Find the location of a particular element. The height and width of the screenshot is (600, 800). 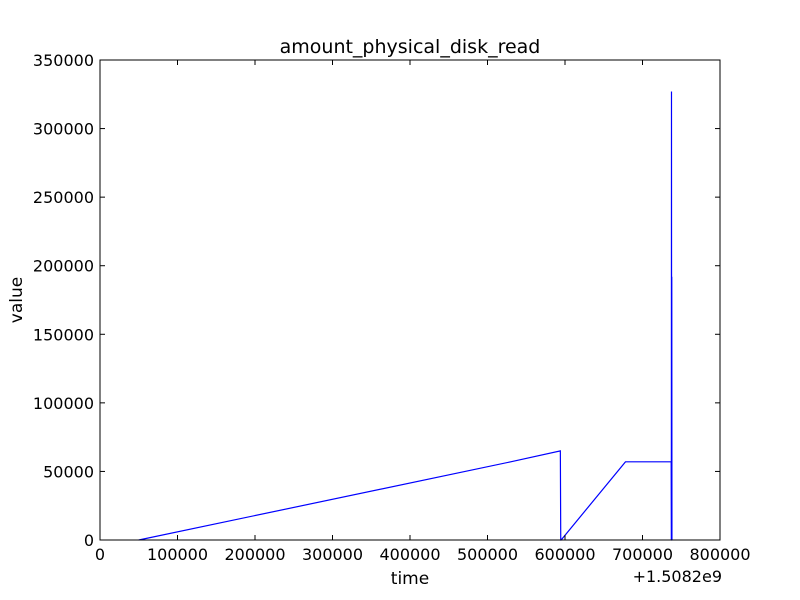

x-tick-label: 300000 is located at coordinates (332, 554).